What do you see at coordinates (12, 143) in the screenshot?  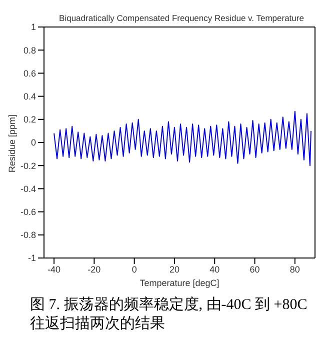 I see `y-axis-title: Residue [ppm]` at bounding box center [12, 143].